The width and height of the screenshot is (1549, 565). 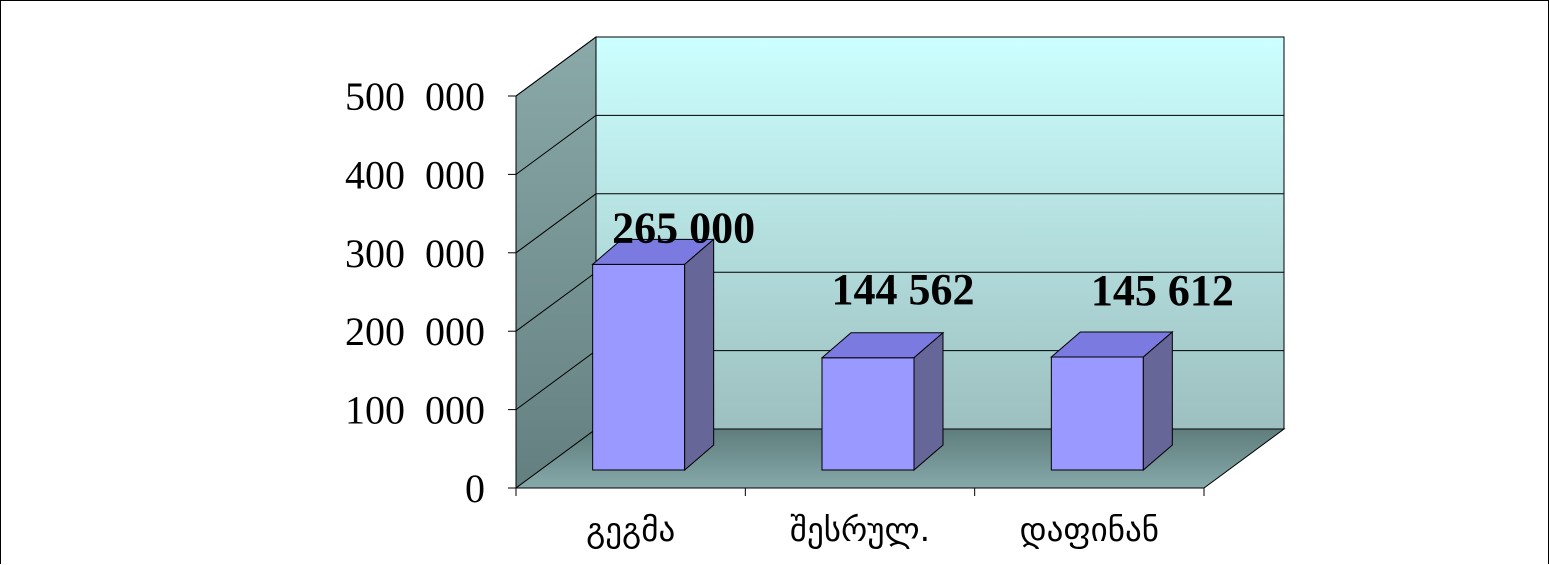 What do you see at coordinates (860, 529) in the screenshot?
I see `x-category-label: შესრულ.` at bounding box center [860, 529].